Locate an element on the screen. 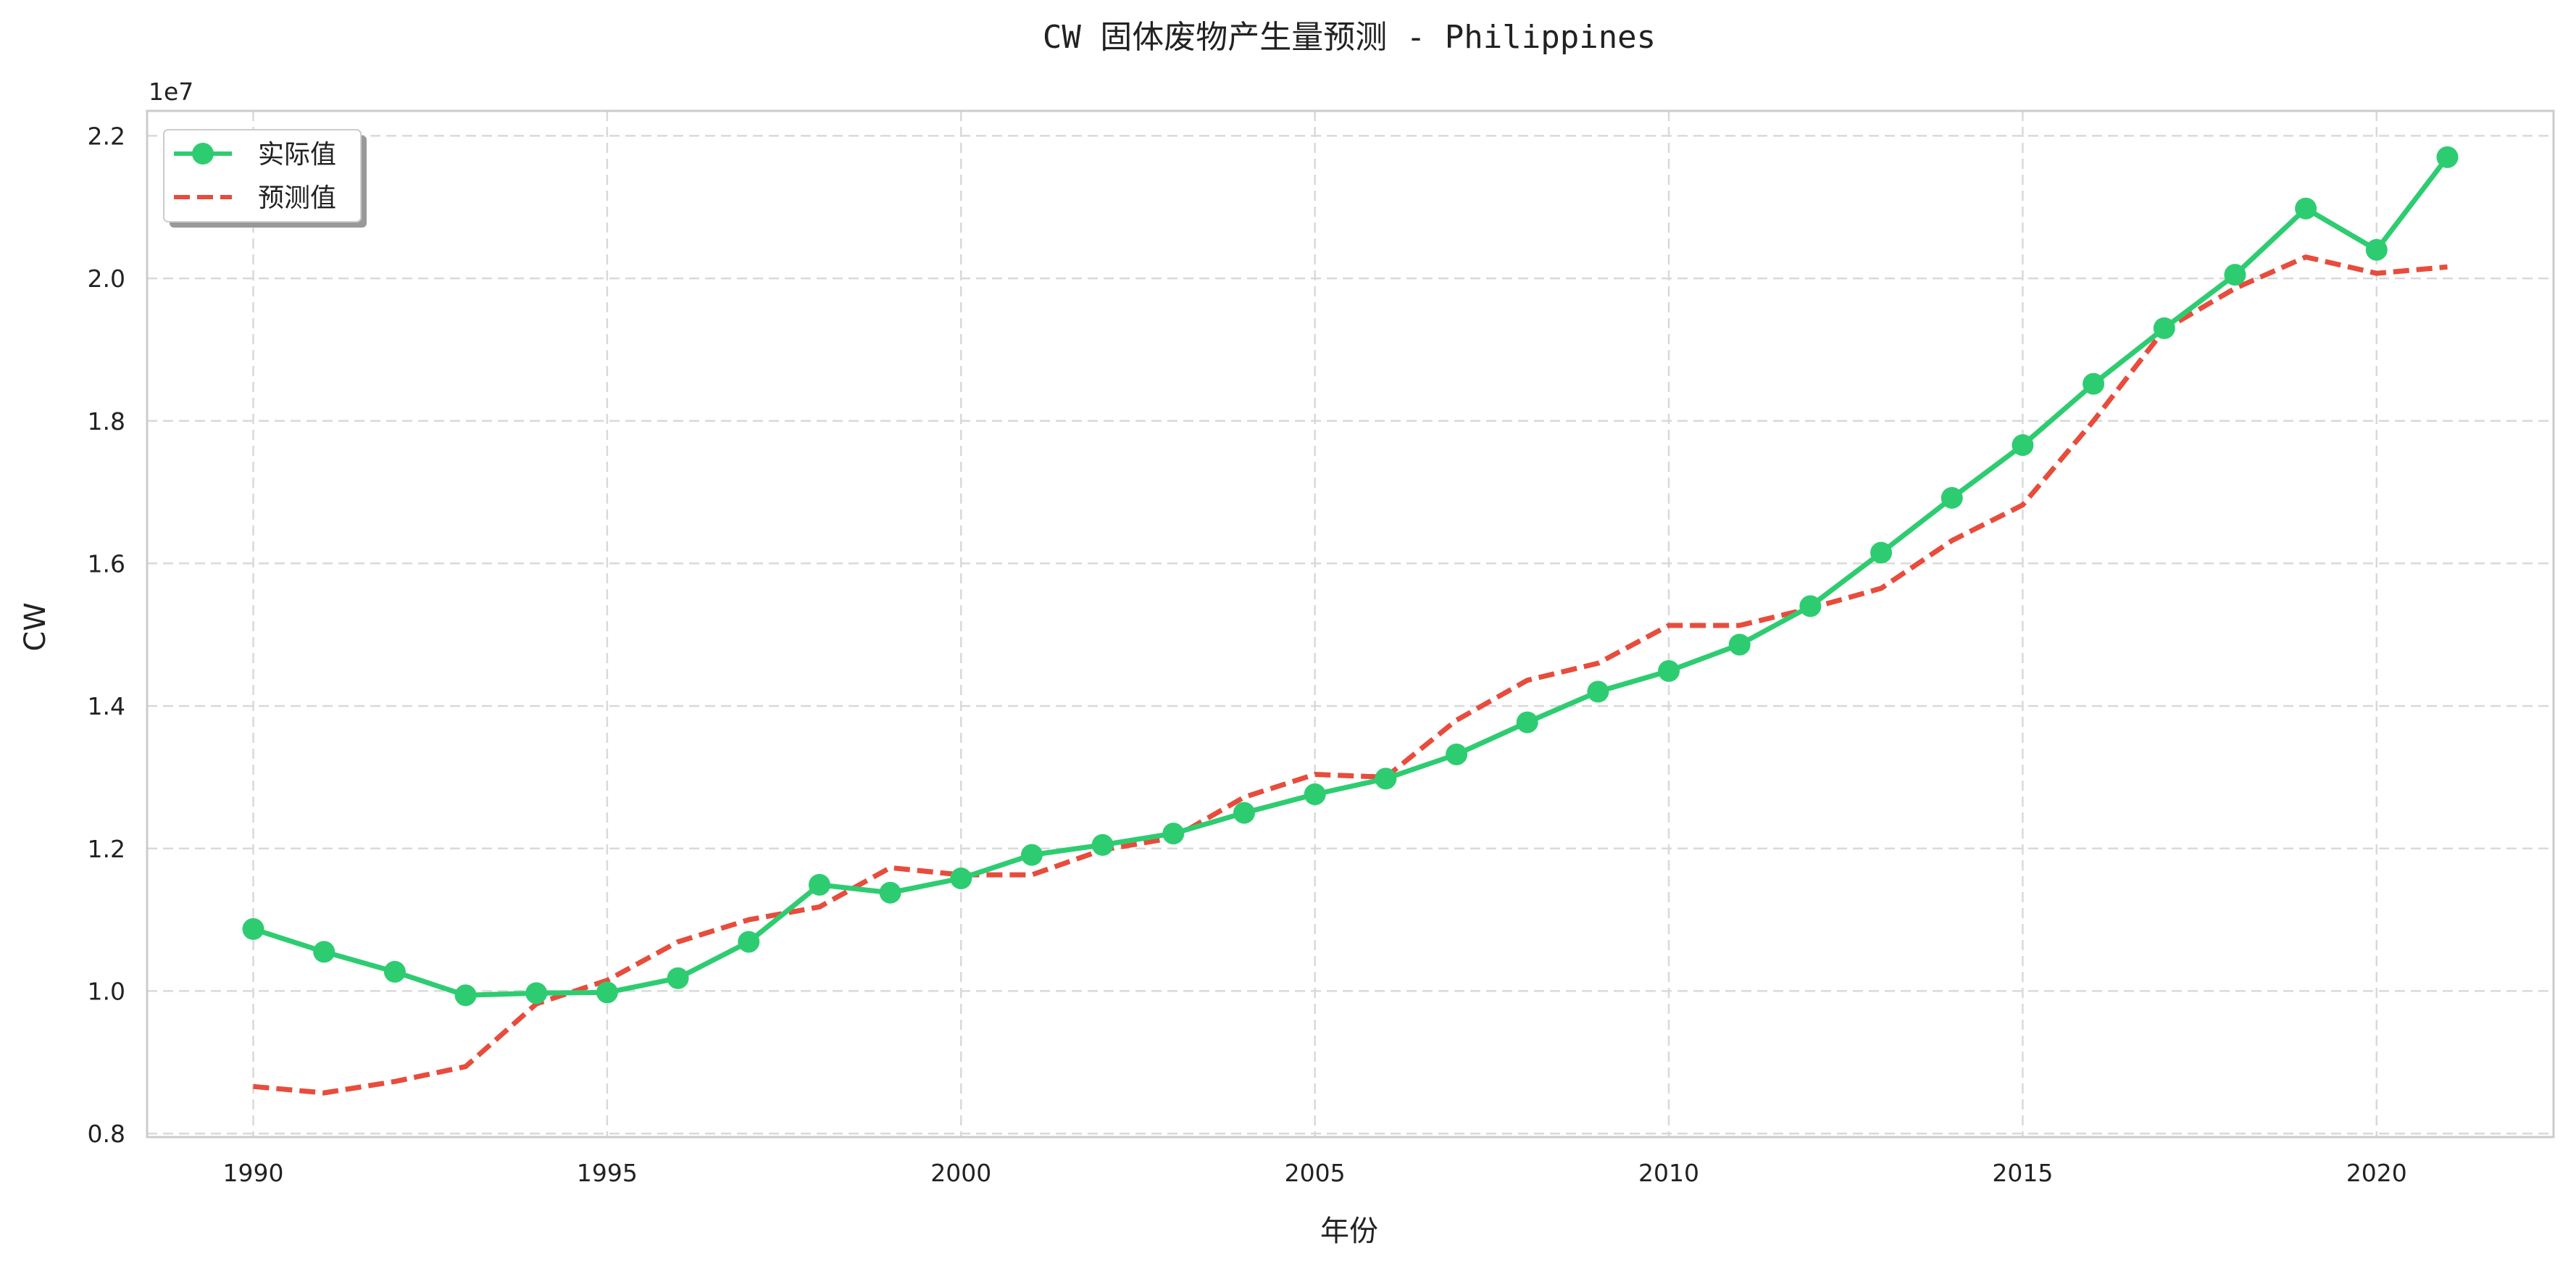  x-tick-label: 2005 is located at coordinates (1315, 1173).